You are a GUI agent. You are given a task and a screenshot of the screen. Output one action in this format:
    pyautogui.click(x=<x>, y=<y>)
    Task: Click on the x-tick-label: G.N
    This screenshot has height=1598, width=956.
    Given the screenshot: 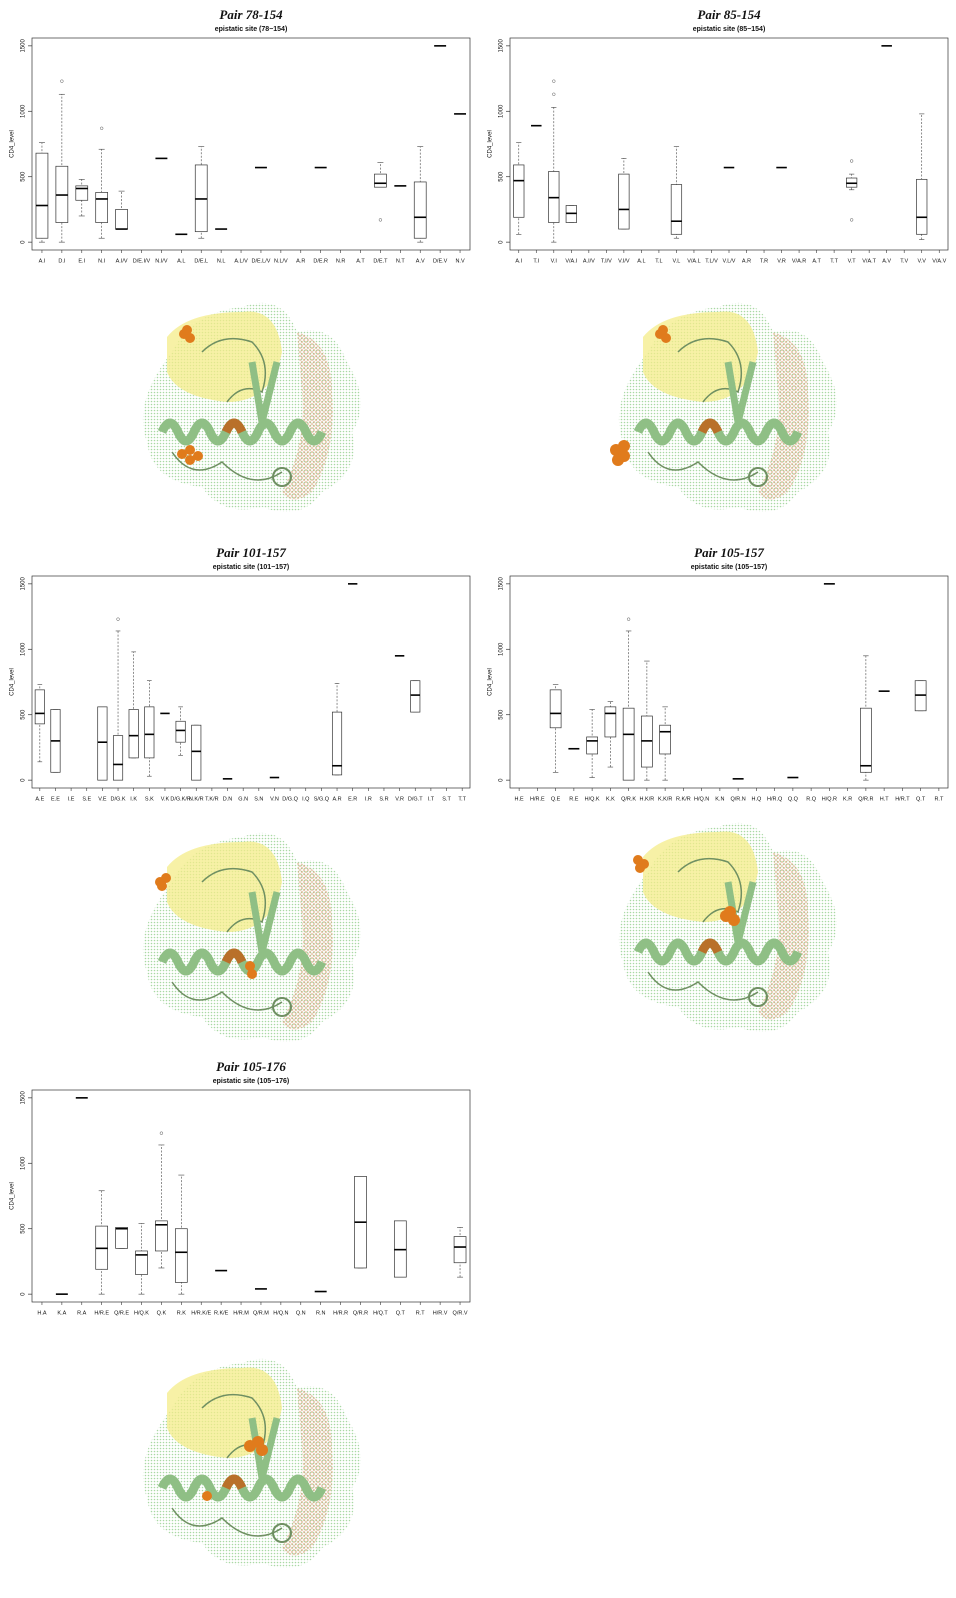 What is the action you would take?
    pyautogui.click(x=243, y=799)
    